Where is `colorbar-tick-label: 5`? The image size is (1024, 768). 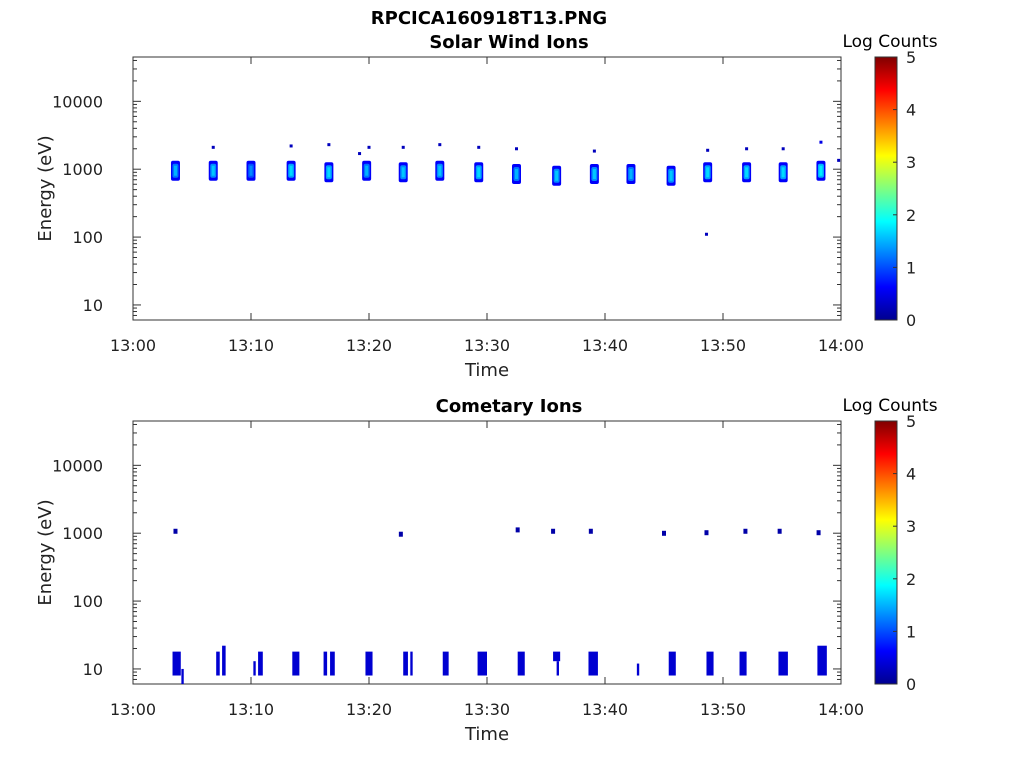
colorbar-tick-label: 5 is located at coordinates (911, 57).